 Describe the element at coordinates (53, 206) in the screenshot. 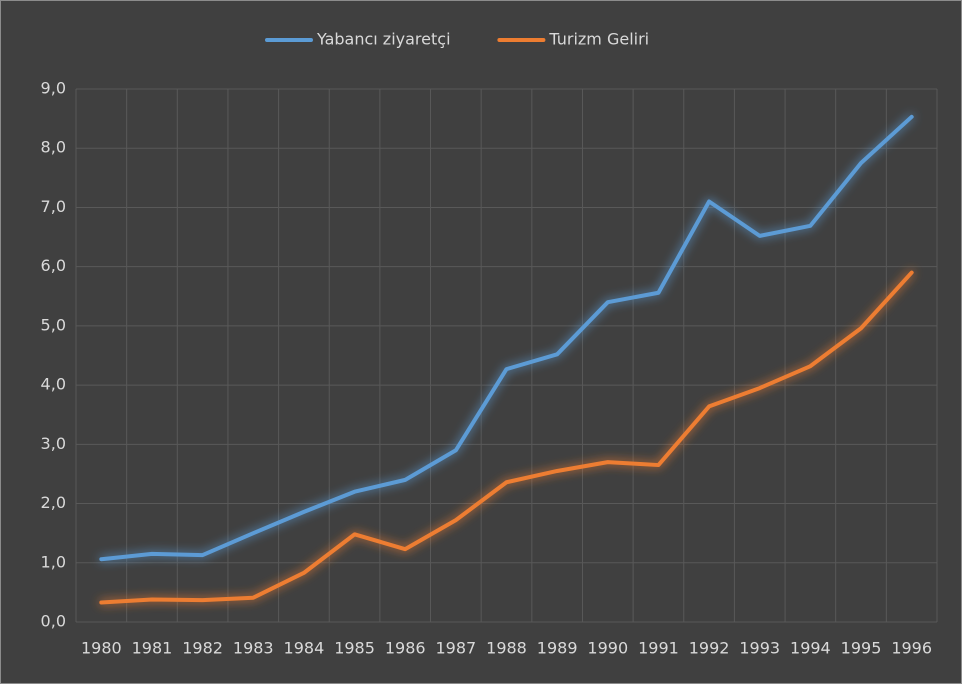

I see `y-tick-label: 7,0` at that location.